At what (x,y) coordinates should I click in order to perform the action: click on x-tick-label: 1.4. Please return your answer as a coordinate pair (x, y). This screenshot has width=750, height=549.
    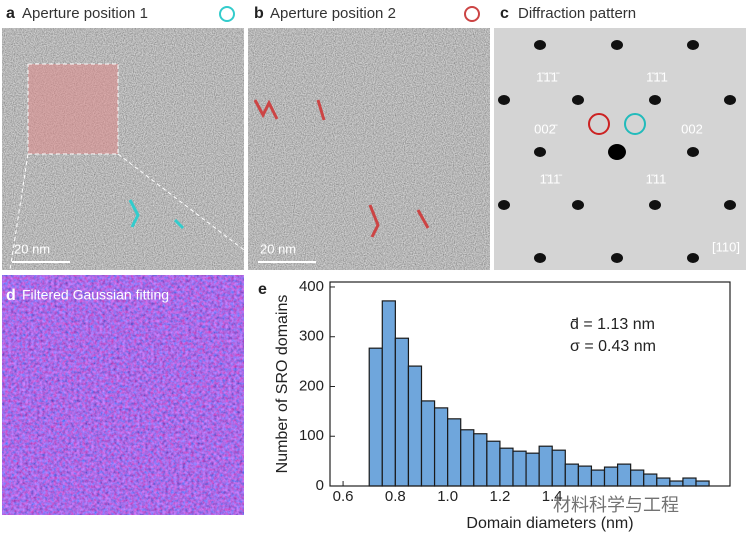
    Looking at the image, I should click on (552, 496).